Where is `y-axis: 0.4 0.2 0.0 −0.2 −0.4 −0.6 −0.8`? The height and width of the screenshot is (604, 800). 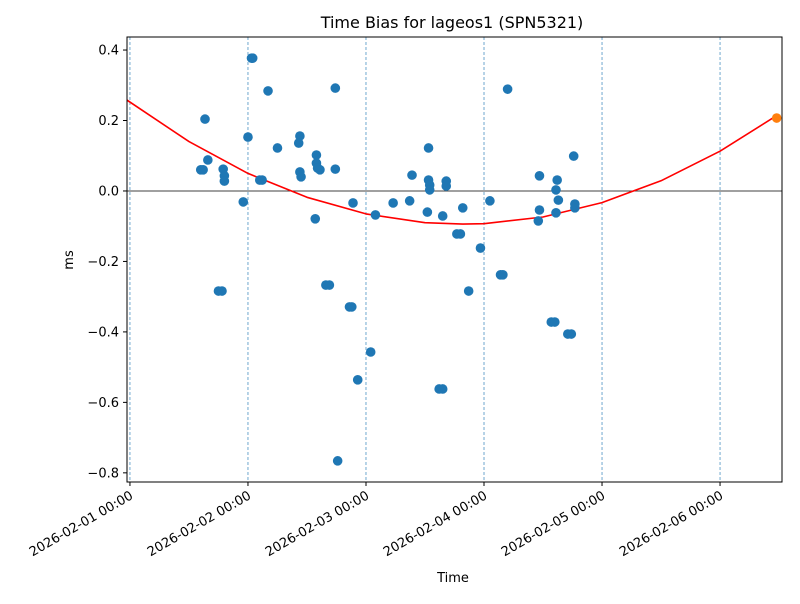
y-axis: 0.4 0.2 0.0 −0.2 −0.4 −0.6 −0.8 is located at coordinates (107, 262).